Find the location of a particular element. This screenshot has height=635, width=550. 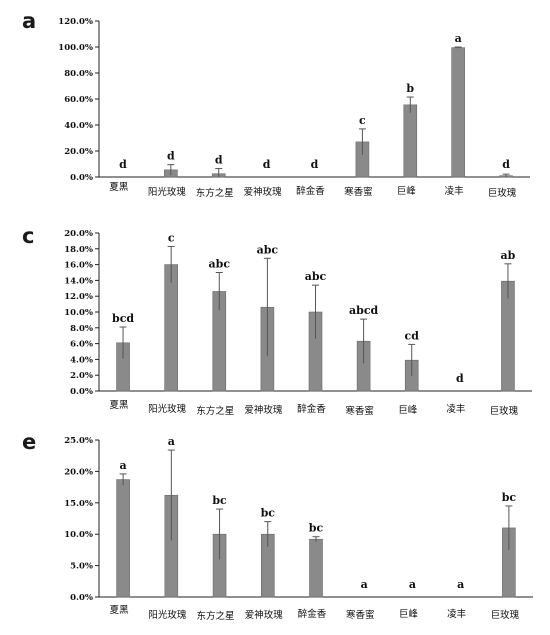

y-tick-label: 4.0% is located at coordinates (81, 360).